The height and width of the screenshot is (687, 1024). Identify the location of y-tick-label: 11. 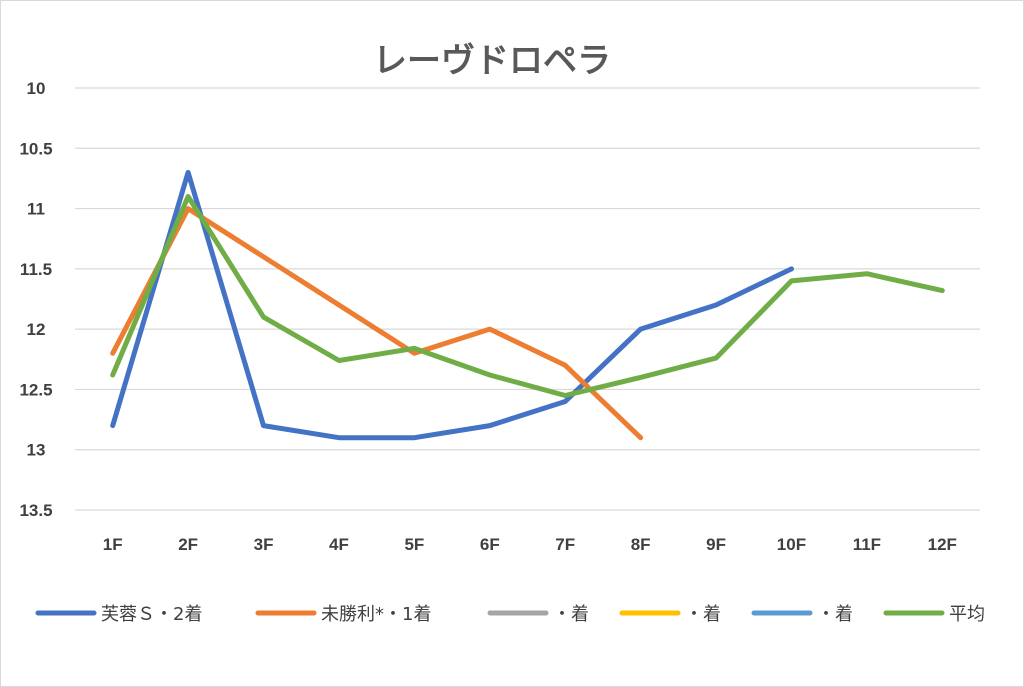
(36, 209).